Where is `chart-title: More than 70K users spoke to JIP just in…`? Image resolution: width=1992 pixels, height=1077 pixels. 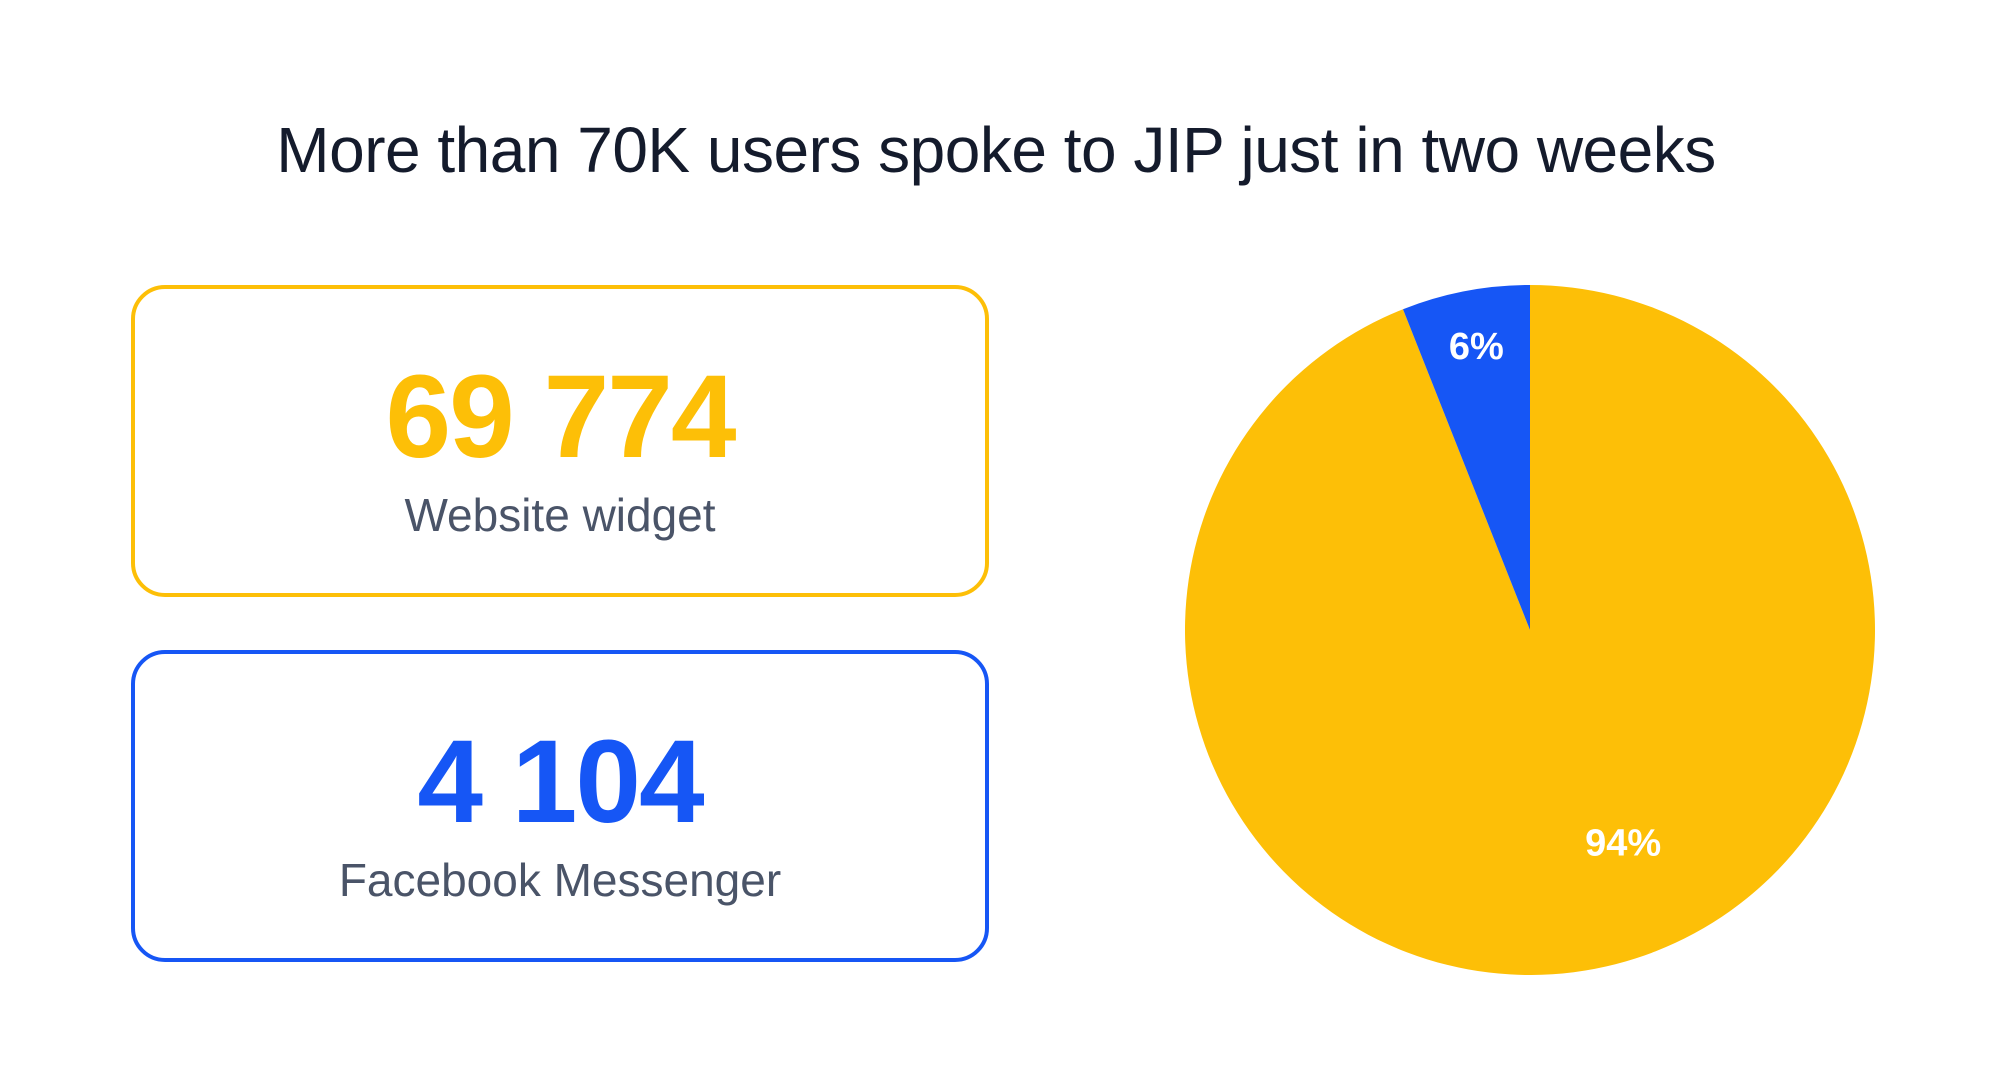 chart-title: More than 70K users spoke to JIP just in… is located at coordinates (996, 150).